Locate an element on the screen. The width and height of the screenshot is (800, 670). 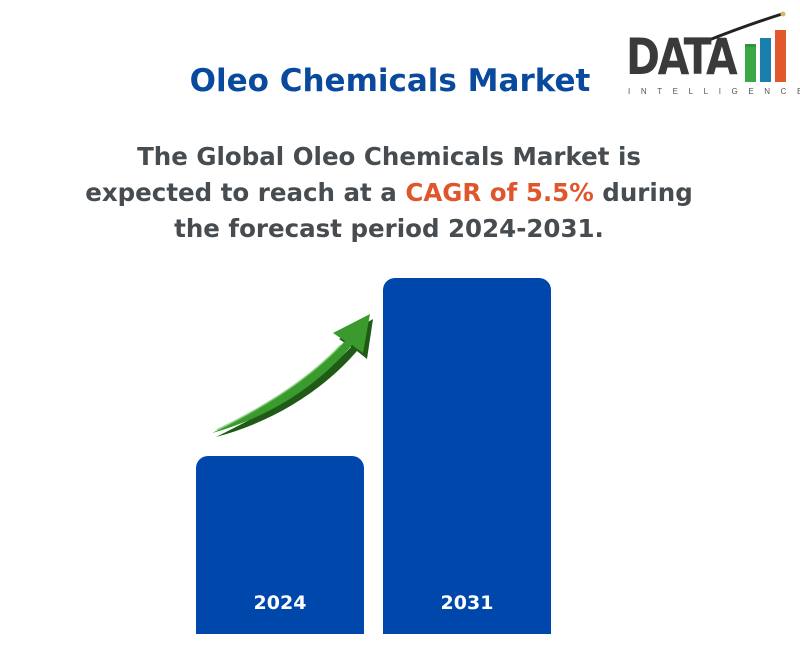
description-line-2-start: expected to reach at a is located at coordinates (245, 192).